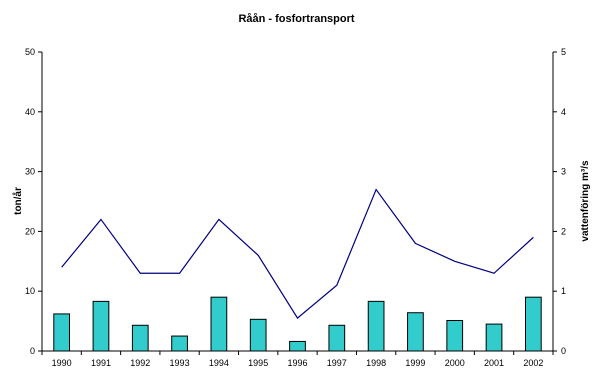 The image size is (593, 375). Describe the element at coordinates (179, 343) in the screenshot. I see `bar-1993` at that location.